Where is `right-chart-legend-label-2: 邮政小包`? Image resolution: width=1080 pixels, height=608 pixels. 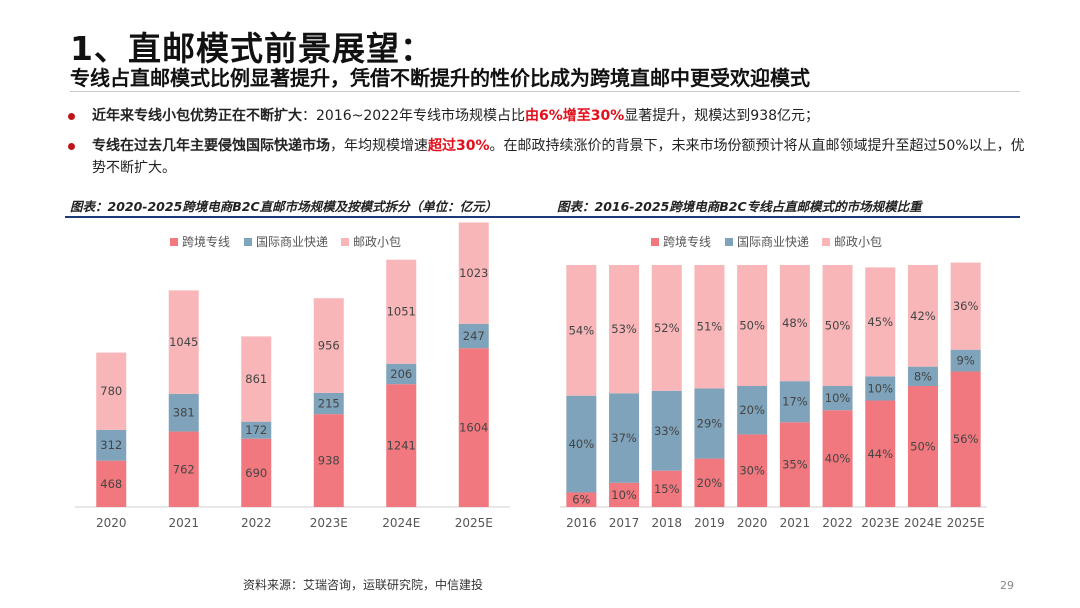
right-chart-legend-label-2: 邮政小包 is located at coordinates (858, 242).